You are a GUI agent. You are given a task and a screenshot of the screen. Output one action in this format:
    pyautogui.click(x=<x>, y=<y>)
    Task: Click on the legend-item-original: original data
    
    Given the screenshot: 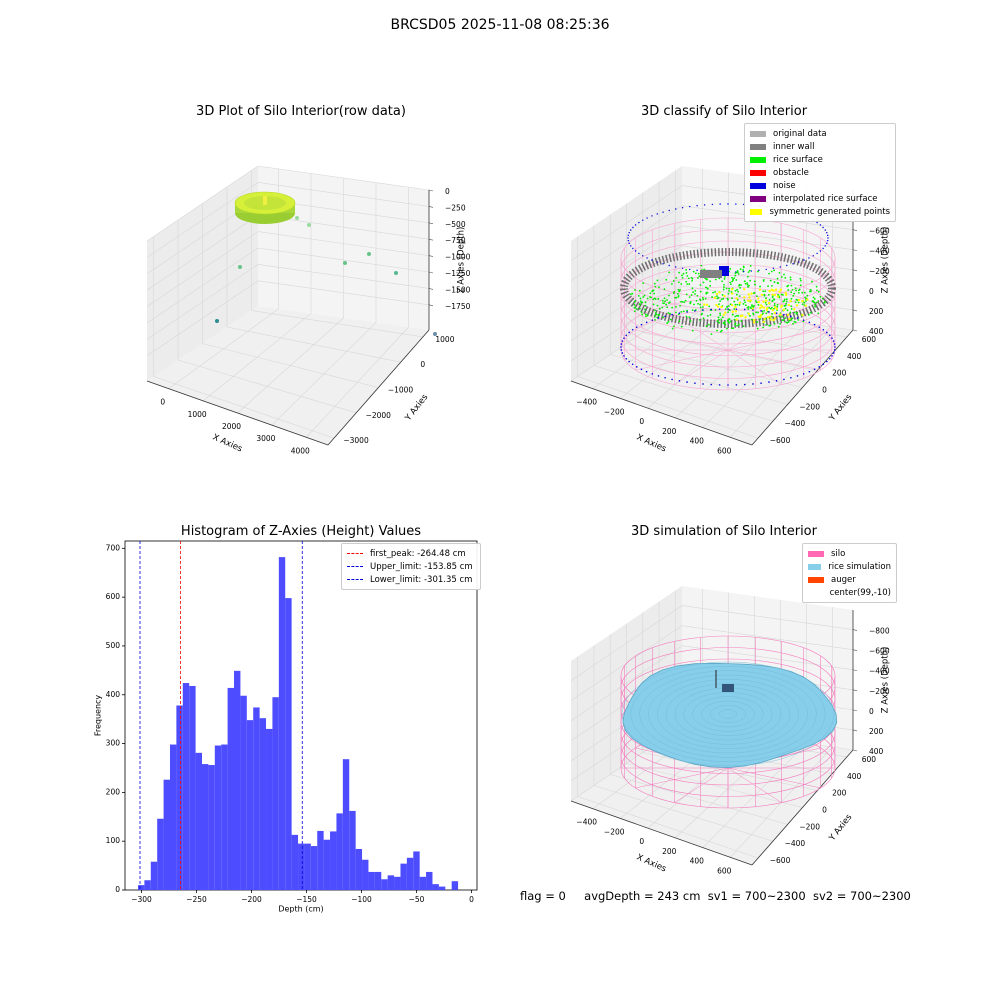 What is the action you would take?
    pyautogui.click(x=820, y=133)
    